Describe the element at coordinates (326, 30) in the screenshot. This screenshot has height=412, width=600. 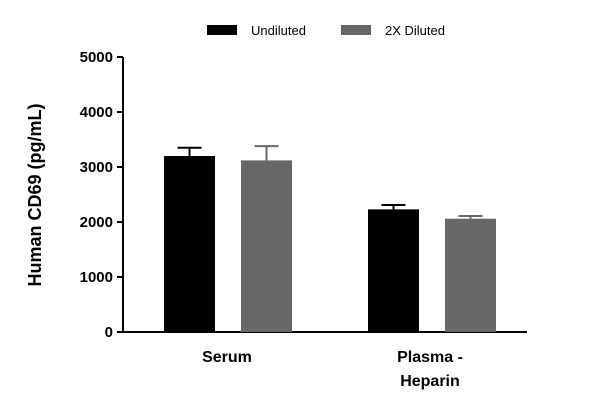
I see `legend: Undiluted 2X Diluted` at that location.